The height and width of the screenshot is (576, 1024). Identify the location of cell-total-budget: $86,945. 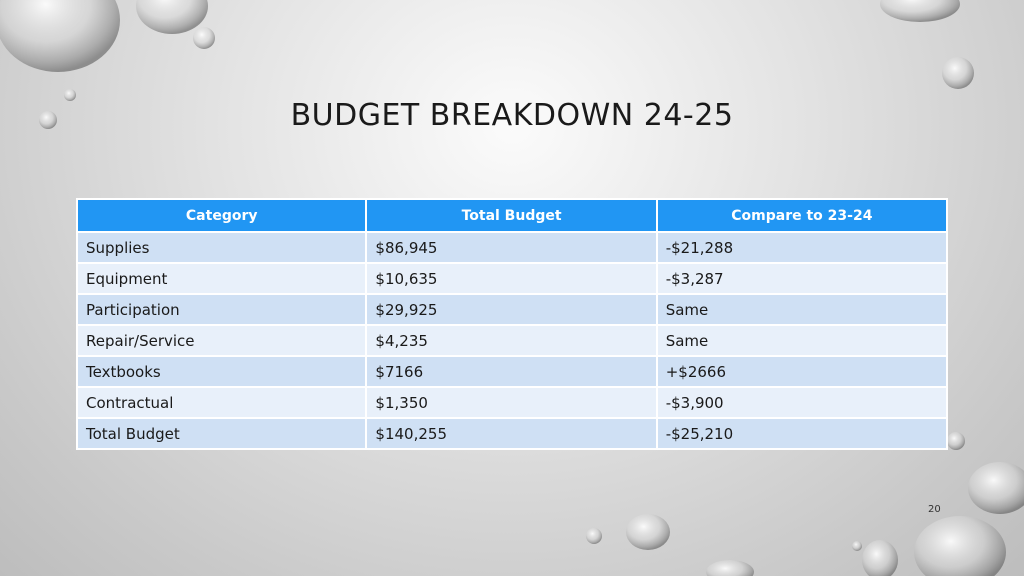
(511, 247).